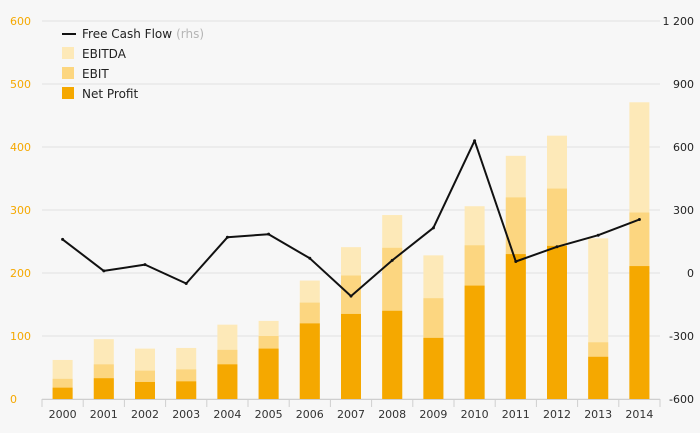 The height and width of the screenshot is (433, 700). Describe the element at coordinates (127, 34) in the screenshot. I see `legend-label-free-cash-flow: Free Cash Flow` at that location.